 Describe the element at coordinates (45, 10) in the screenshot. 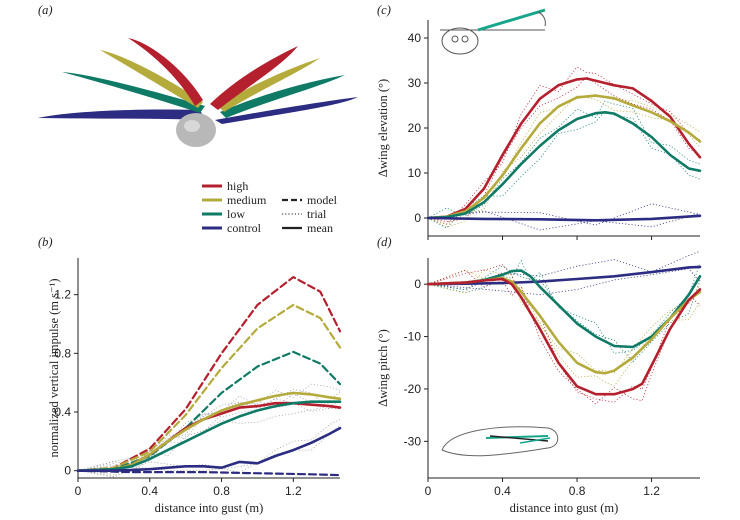

I see `panel-label-a: (a)` at that location.